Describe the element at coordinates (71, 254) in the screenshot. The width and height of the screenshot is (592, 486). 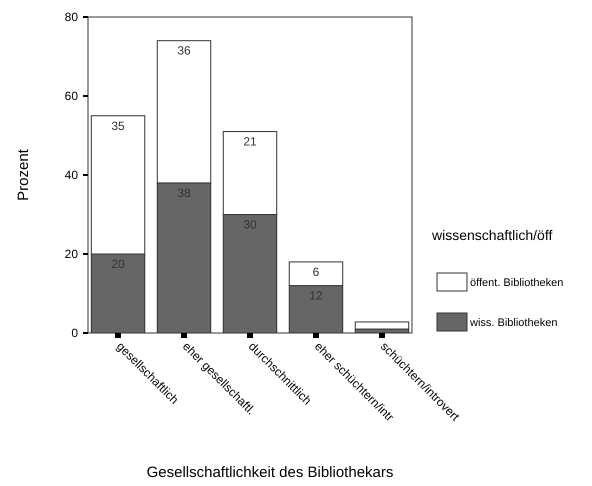
I see `y-tick-label: 20` at that location.